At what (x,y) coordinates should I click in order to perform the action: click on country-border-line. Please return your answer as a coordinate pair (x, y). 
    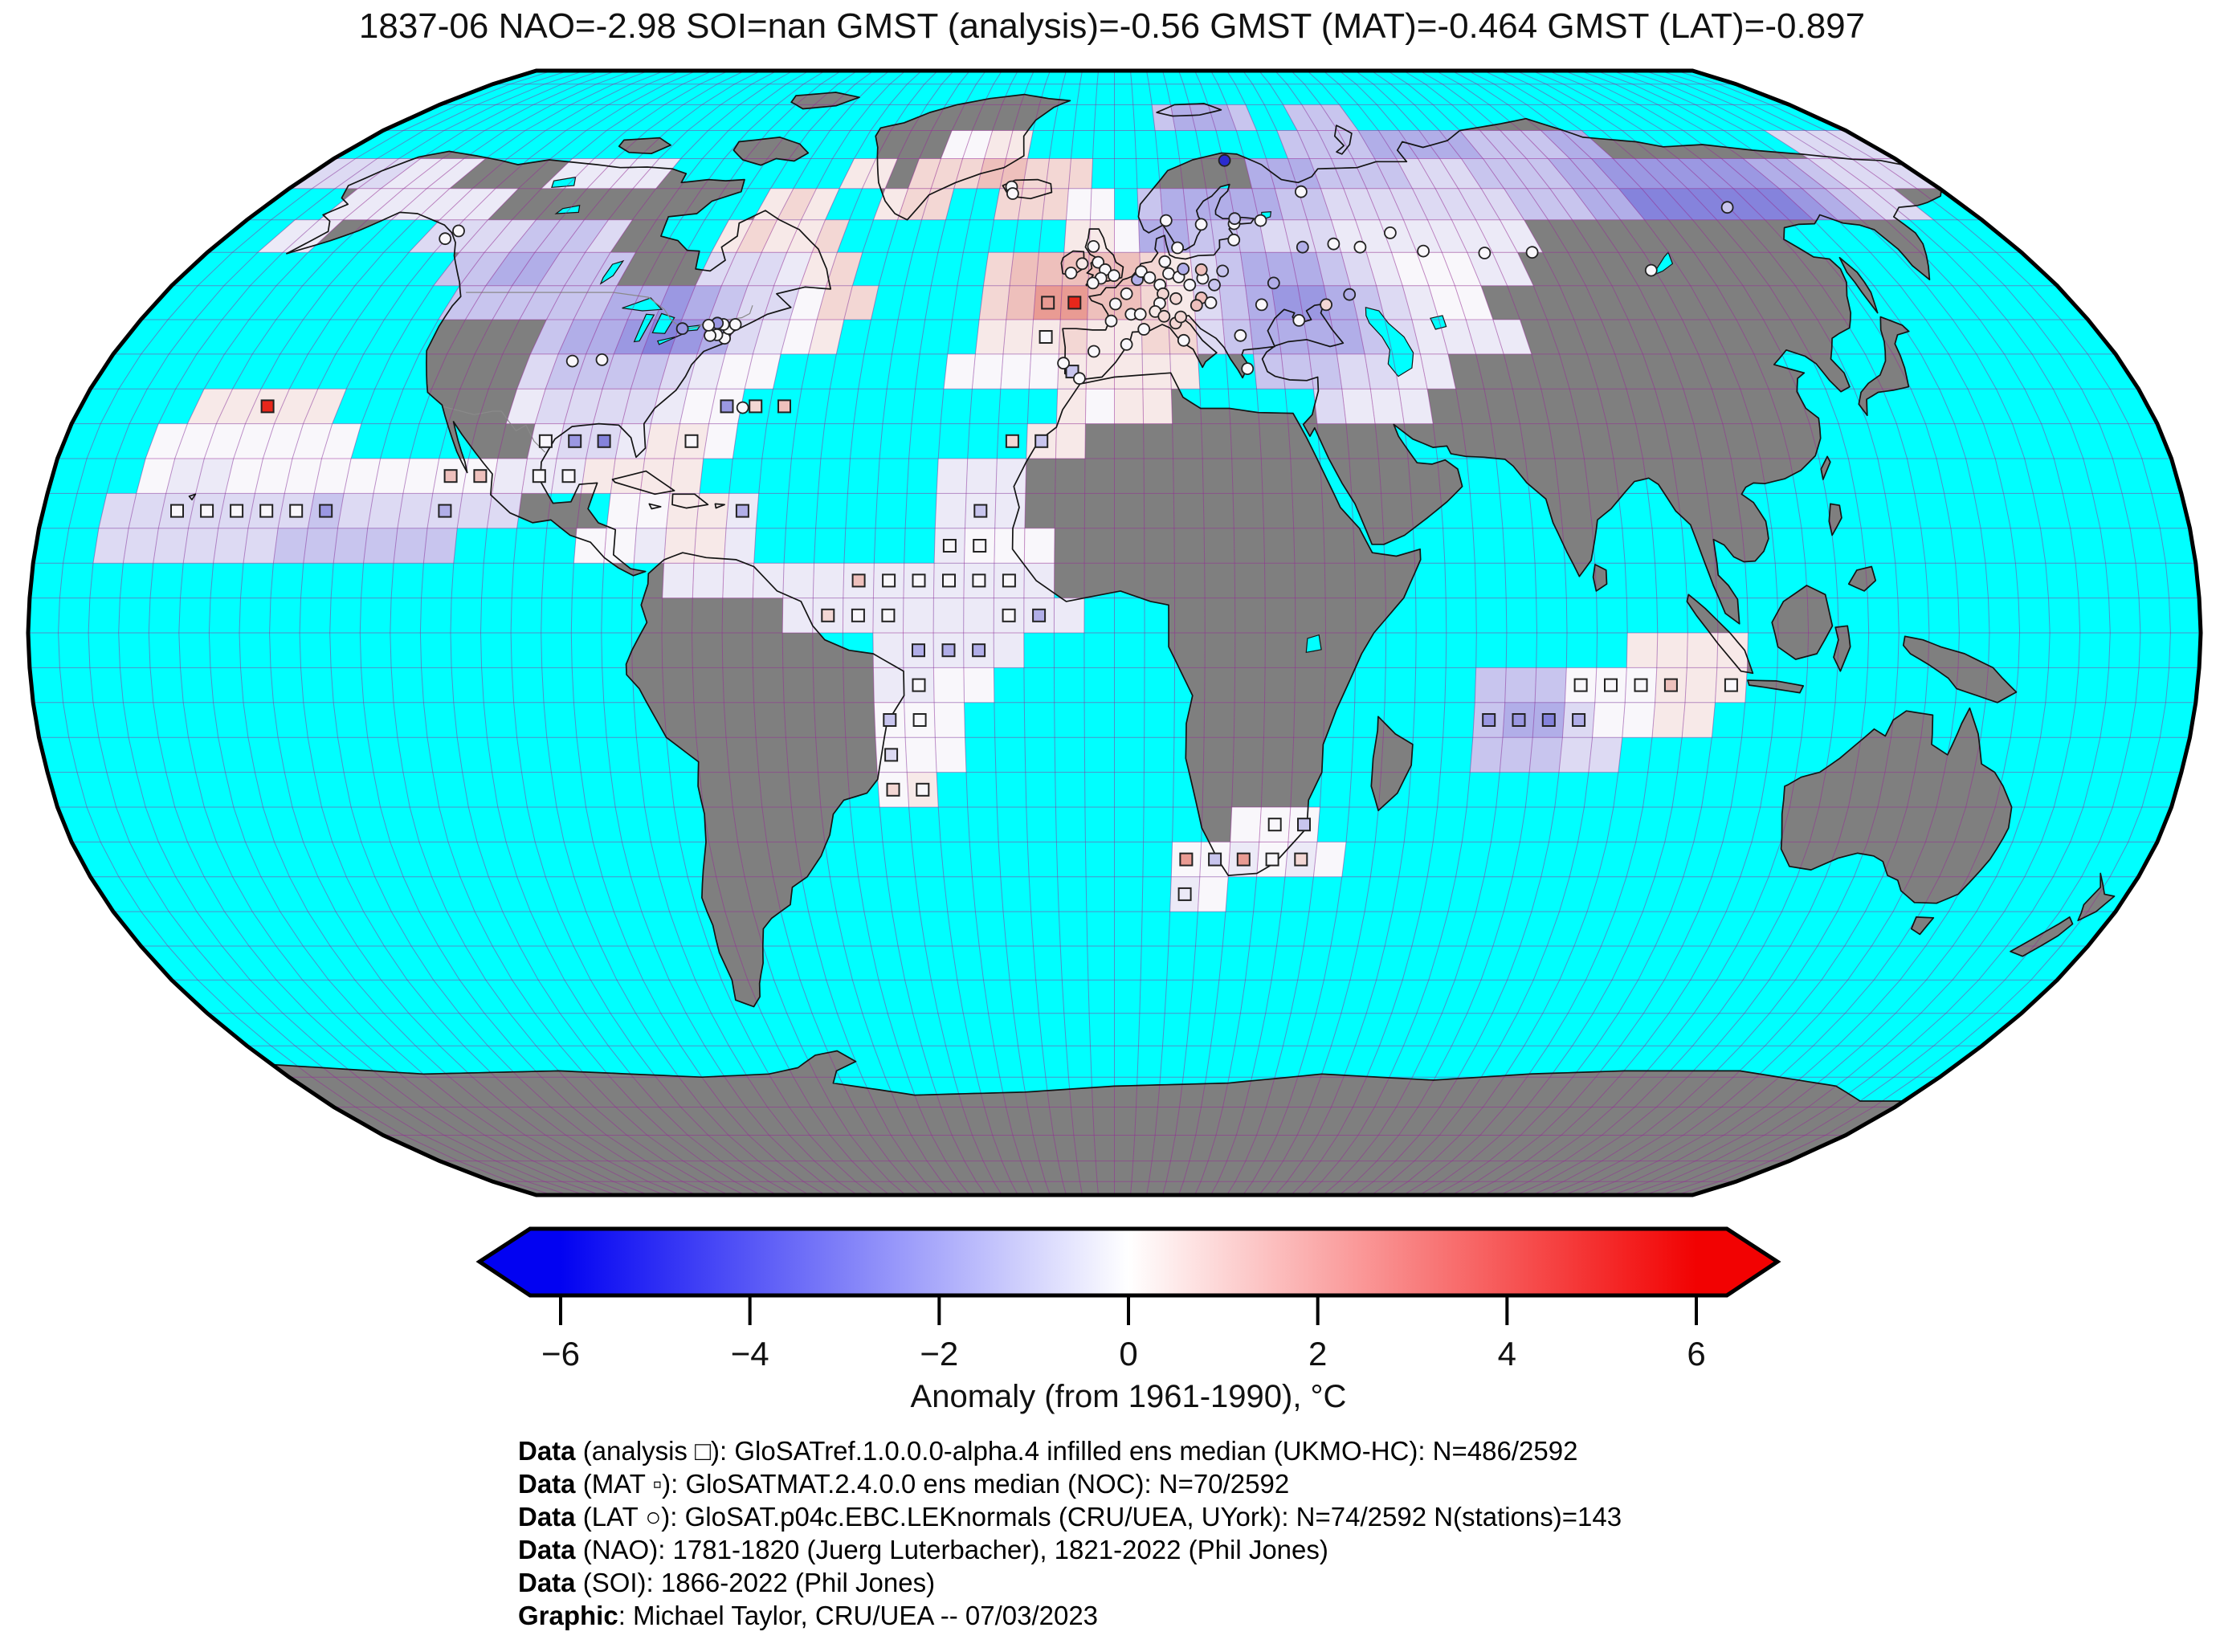
    Looking at the image, I should click on (494, 429).